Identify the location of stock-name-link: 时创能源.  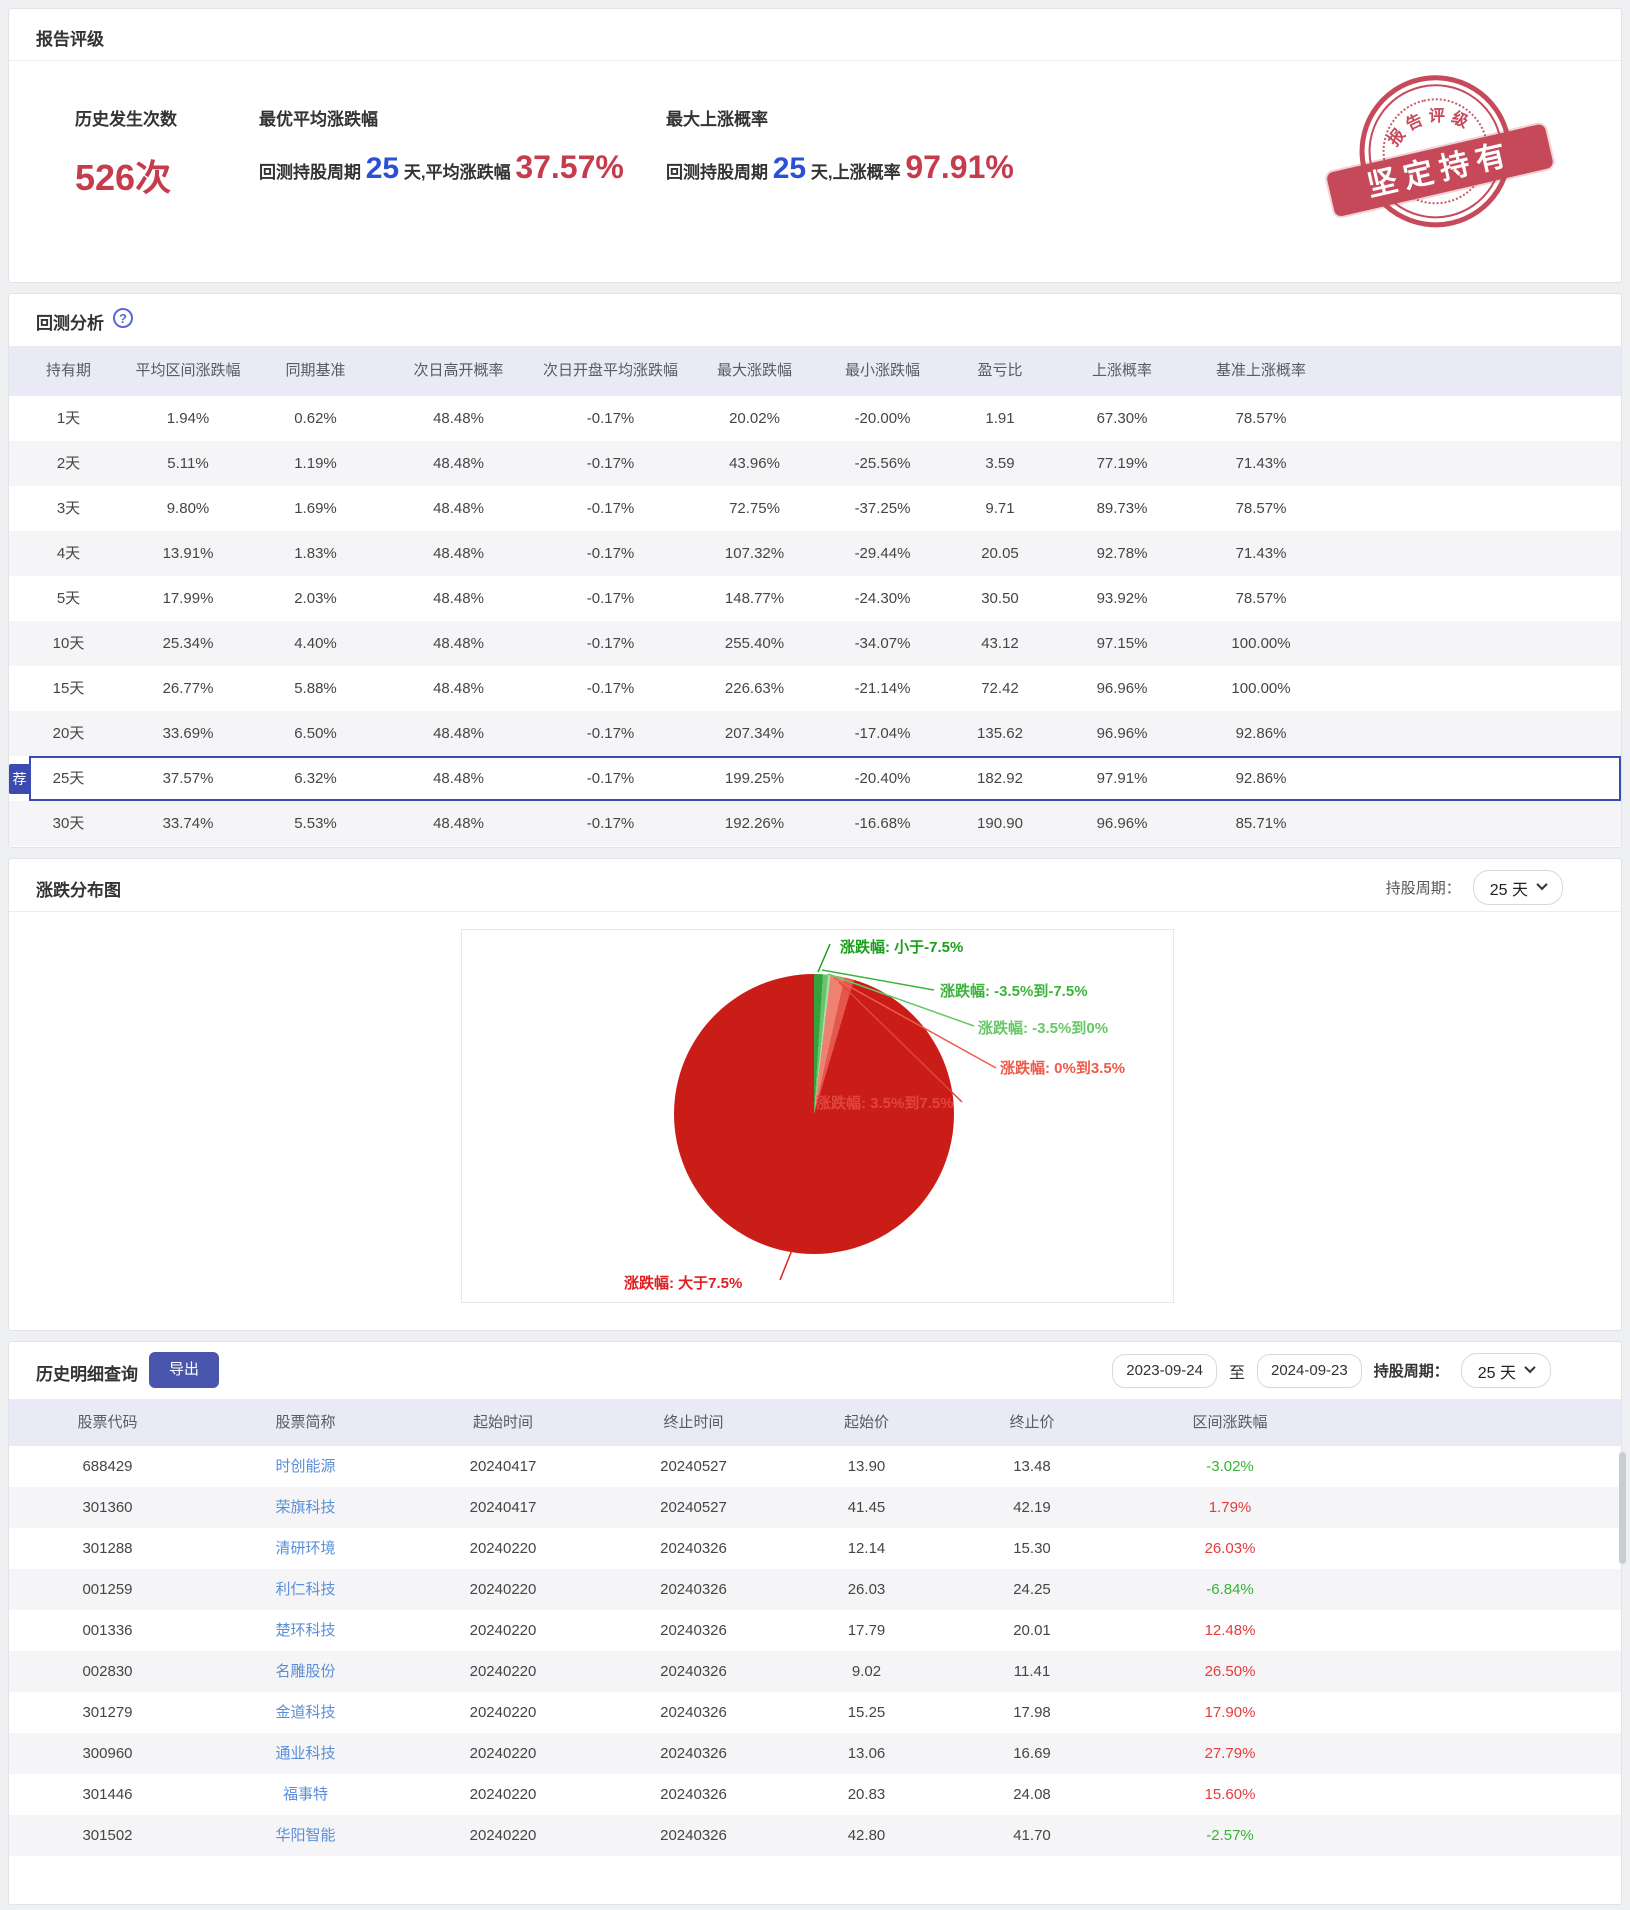
(305, 1466).